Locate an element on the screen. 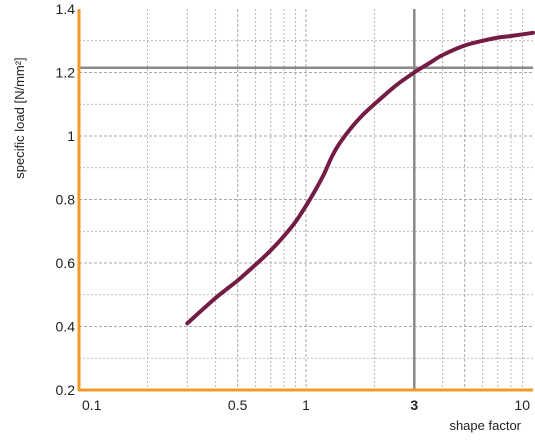 The height and width of the screenshot is (440, 535). y-axis-label: specific load [N/mm²] is located at coordinates (19, 117).